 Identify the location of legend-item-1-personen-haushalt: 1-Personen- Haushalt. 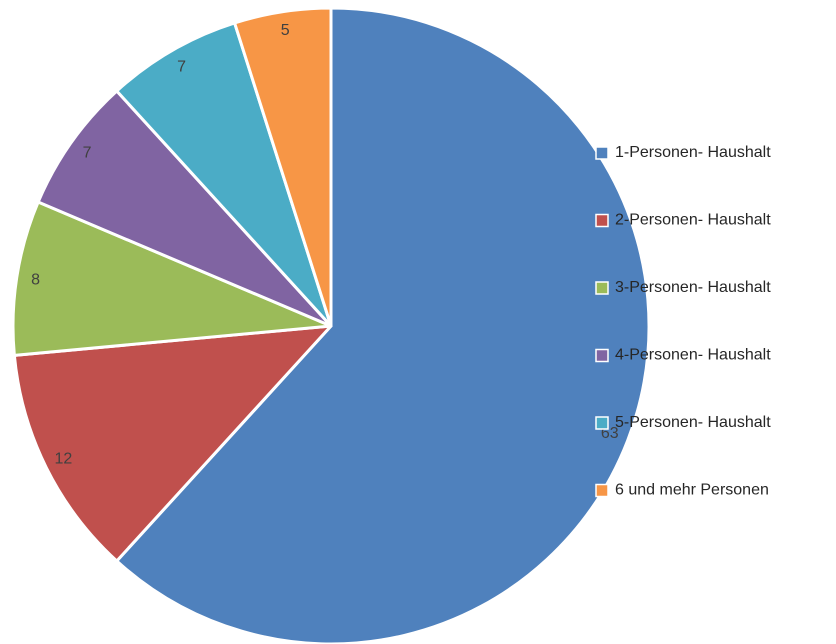
(683, 152).